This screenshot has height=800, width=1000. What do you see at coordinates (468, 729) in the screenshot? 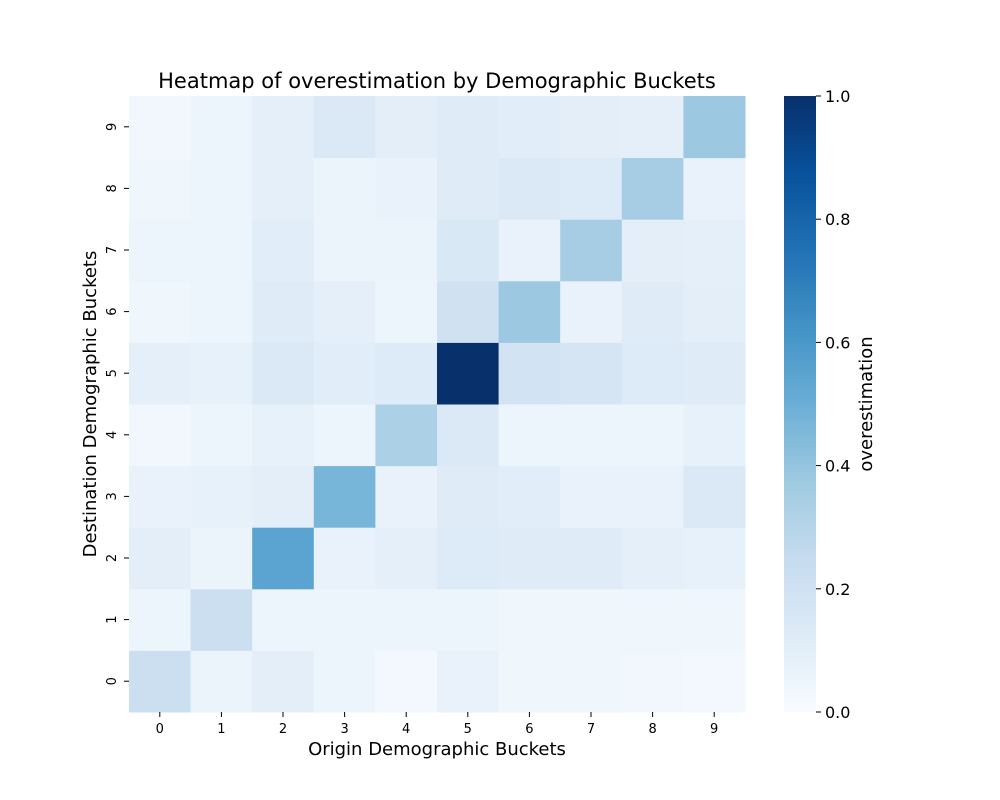
I see `x-tick-label: 5` at bounding box center [468, 729].